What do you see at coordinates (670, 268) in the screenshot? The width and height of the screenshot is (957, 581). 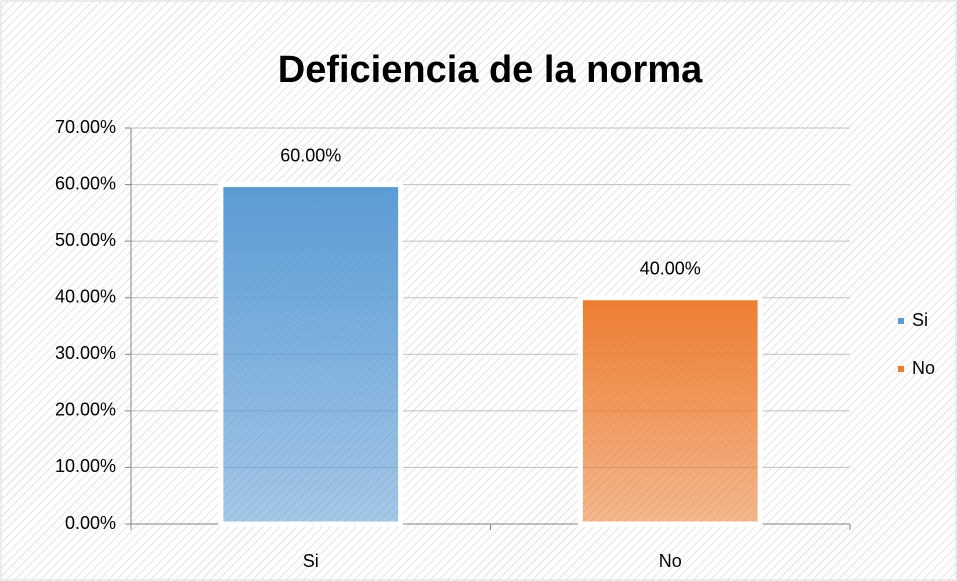 I see `data-label: 40.00%` at bounding box center [670, 268].